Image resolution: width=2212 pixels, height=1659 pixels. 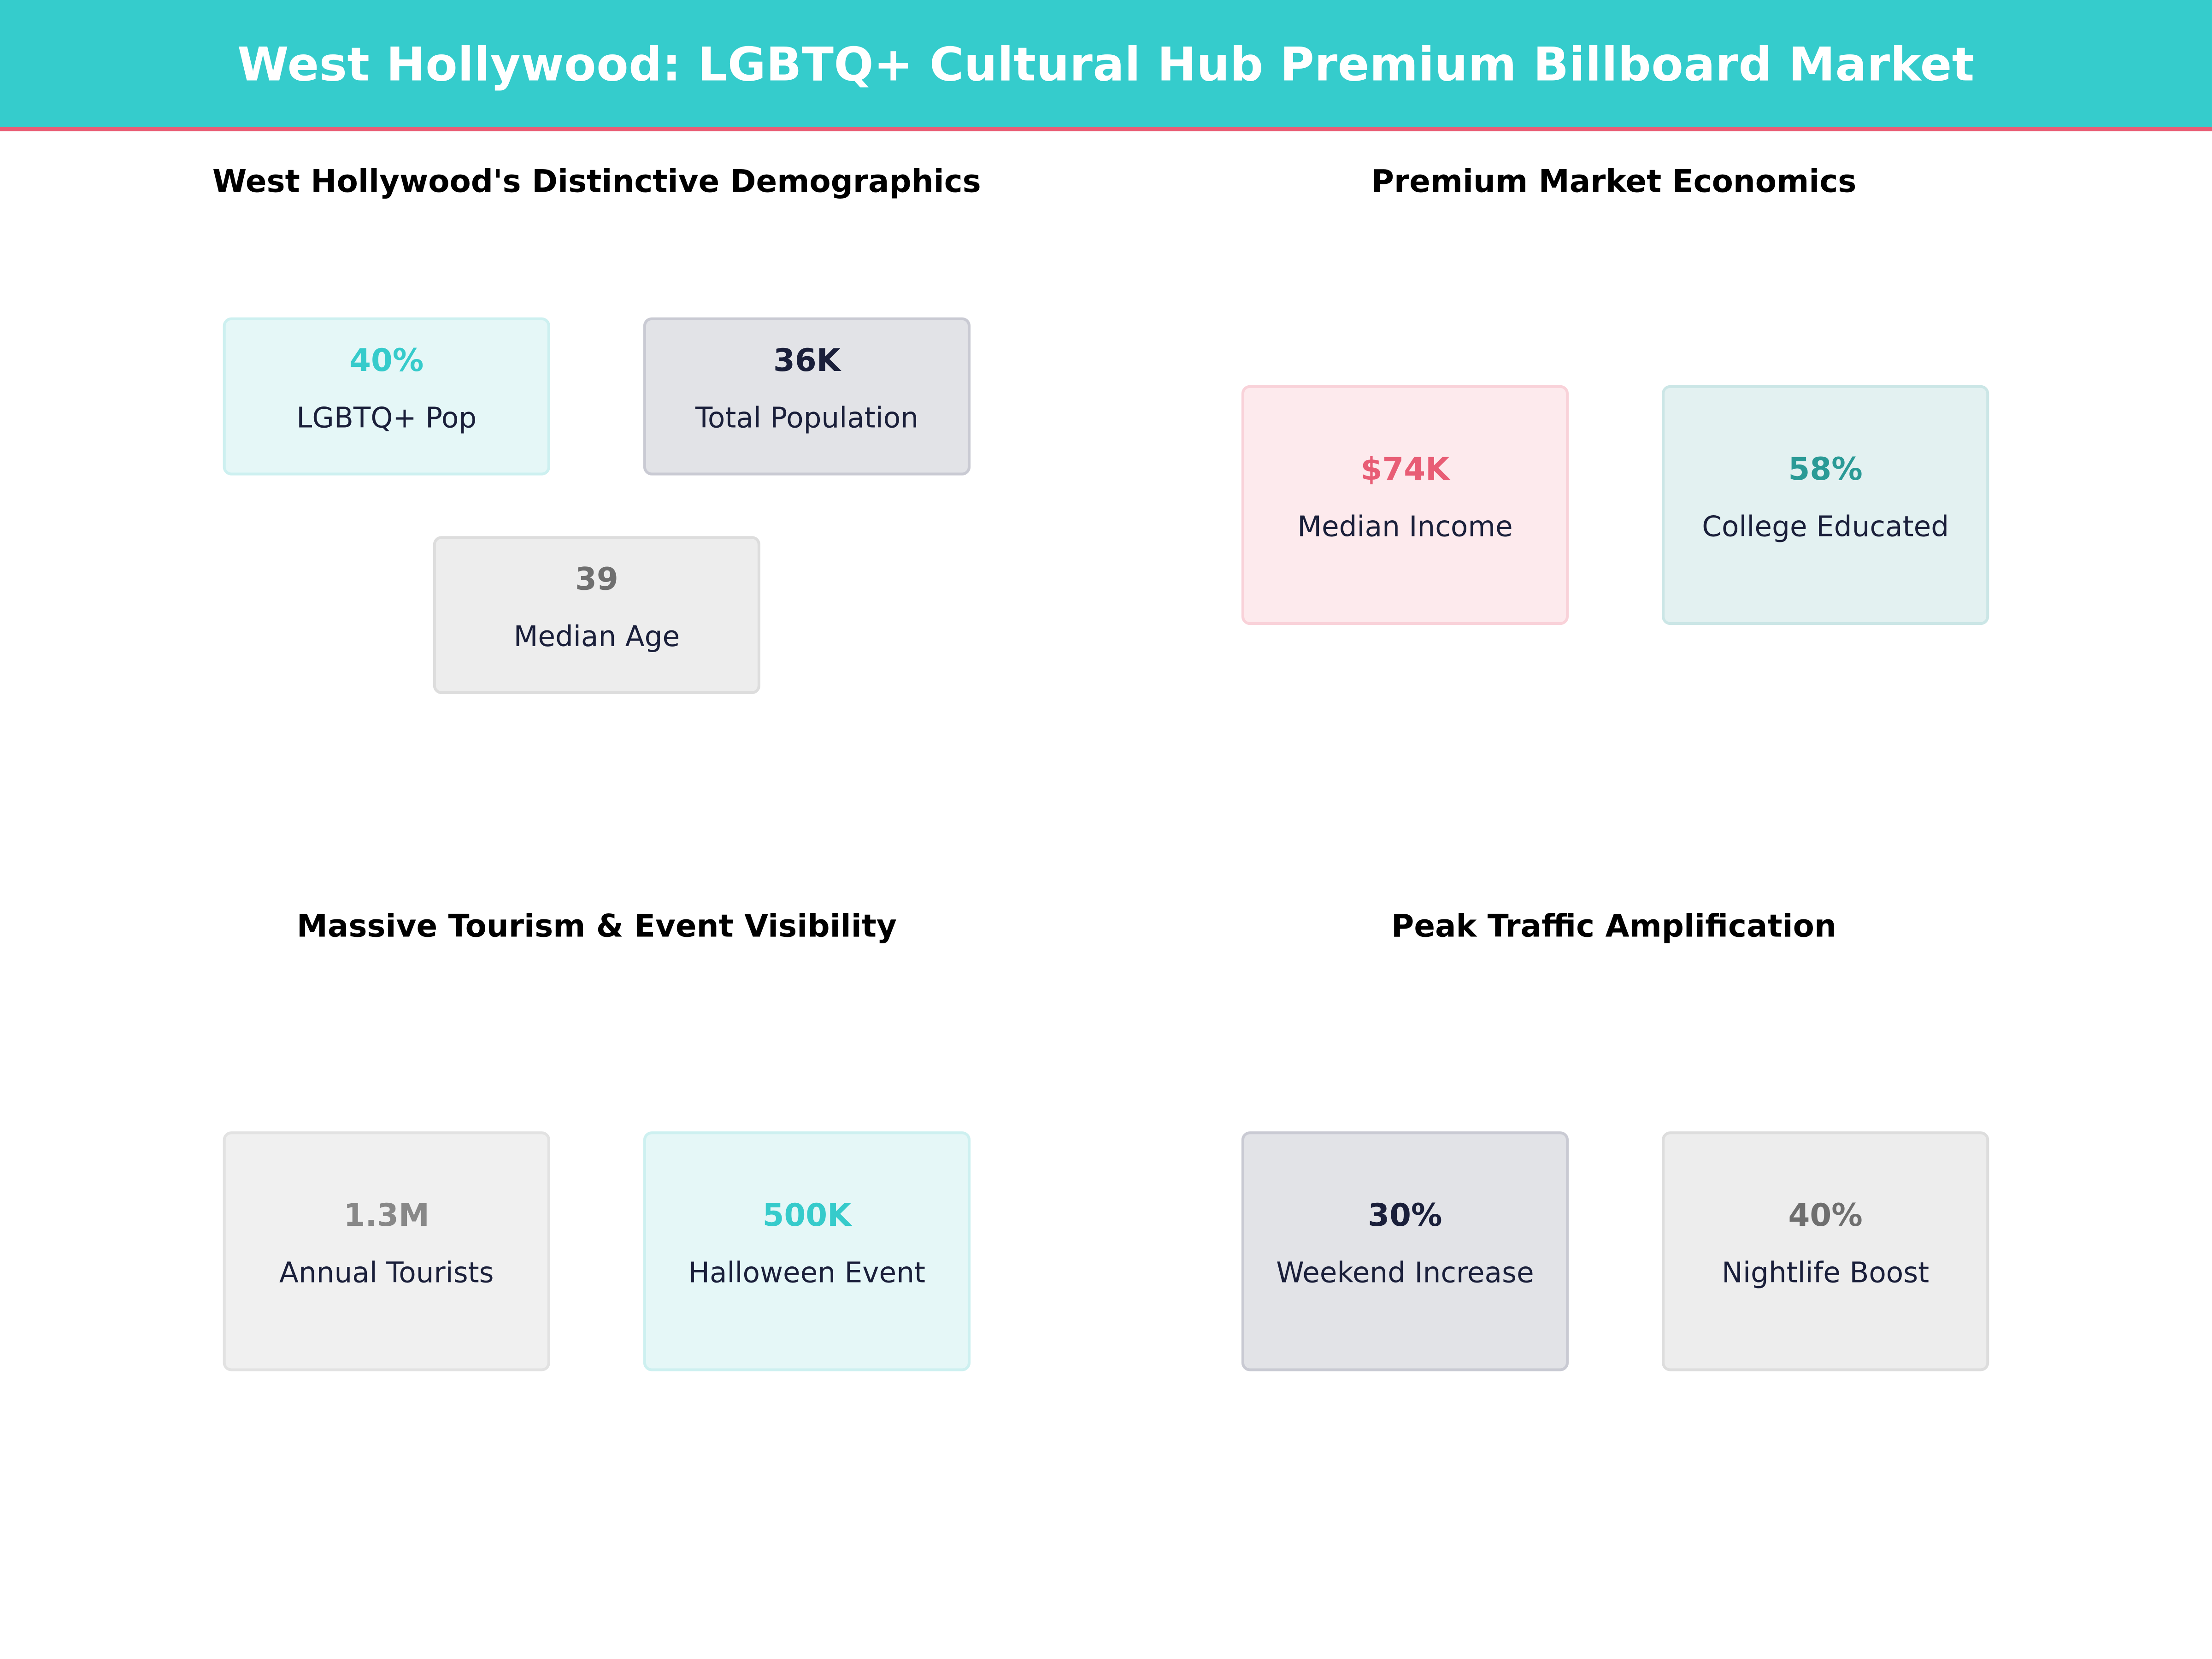 What do you see at coordinates (1825, 526) in the screenshot?
I see `stat-label: College Educated` at bounding box center [1825, 526].